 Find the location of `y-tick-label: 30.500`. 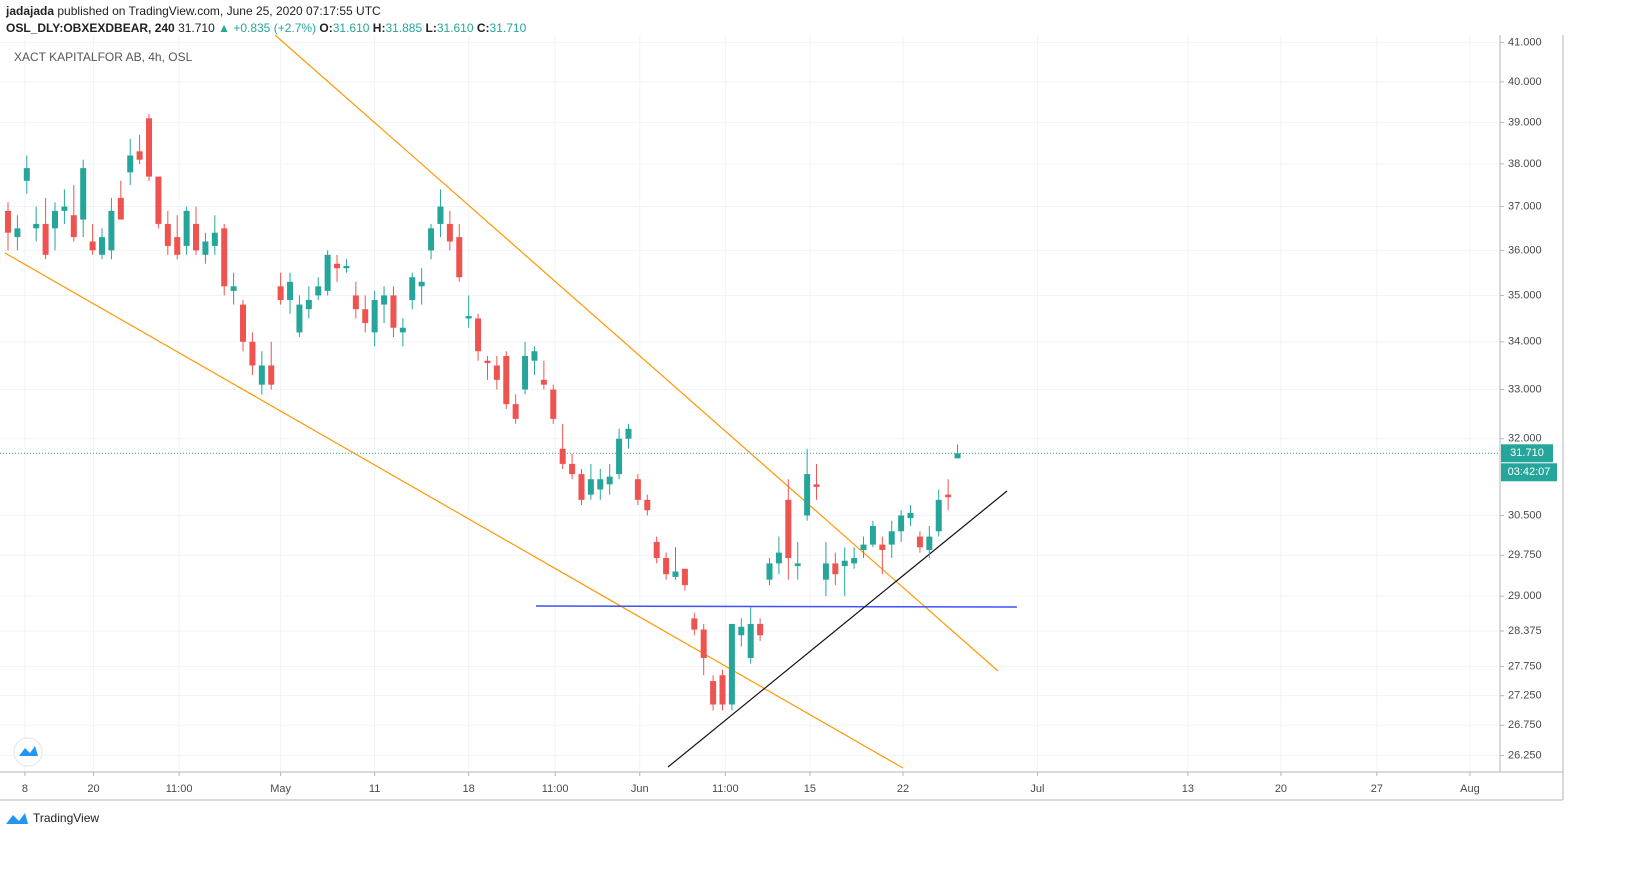

y-tick-label: 30.500 is located at coordinates (1525, 515).